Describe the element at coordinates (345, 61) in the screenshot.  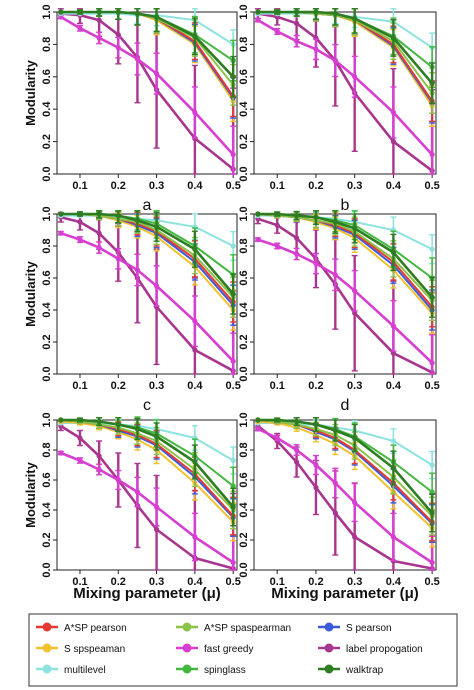
I see `series-asp_spaspearman` at that location.